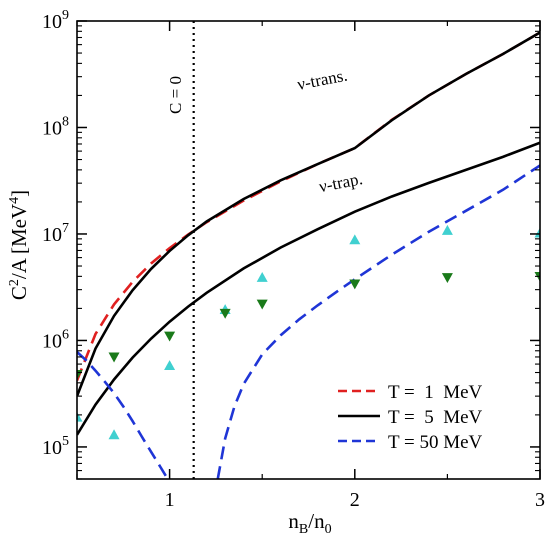 This screenshot has width=550, height=540. Describe the element at coordinates (328, 529) in the screenshot. I see `x-axis-title-sub-2: 0` at that location.